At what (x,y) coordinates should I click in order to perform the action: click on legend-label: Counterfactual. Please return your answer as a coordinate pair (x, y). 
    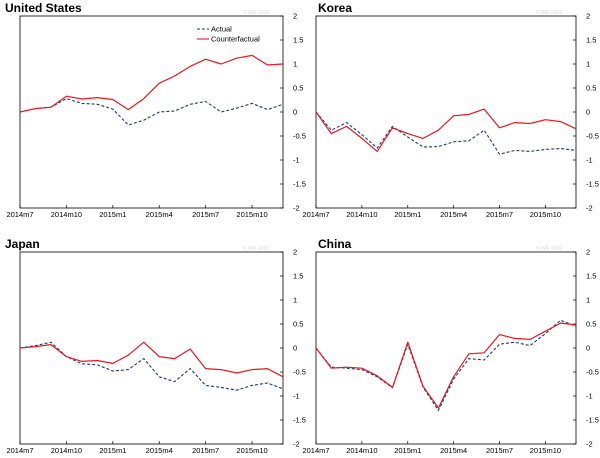
    Looking at the image, I should click on (235, 39).